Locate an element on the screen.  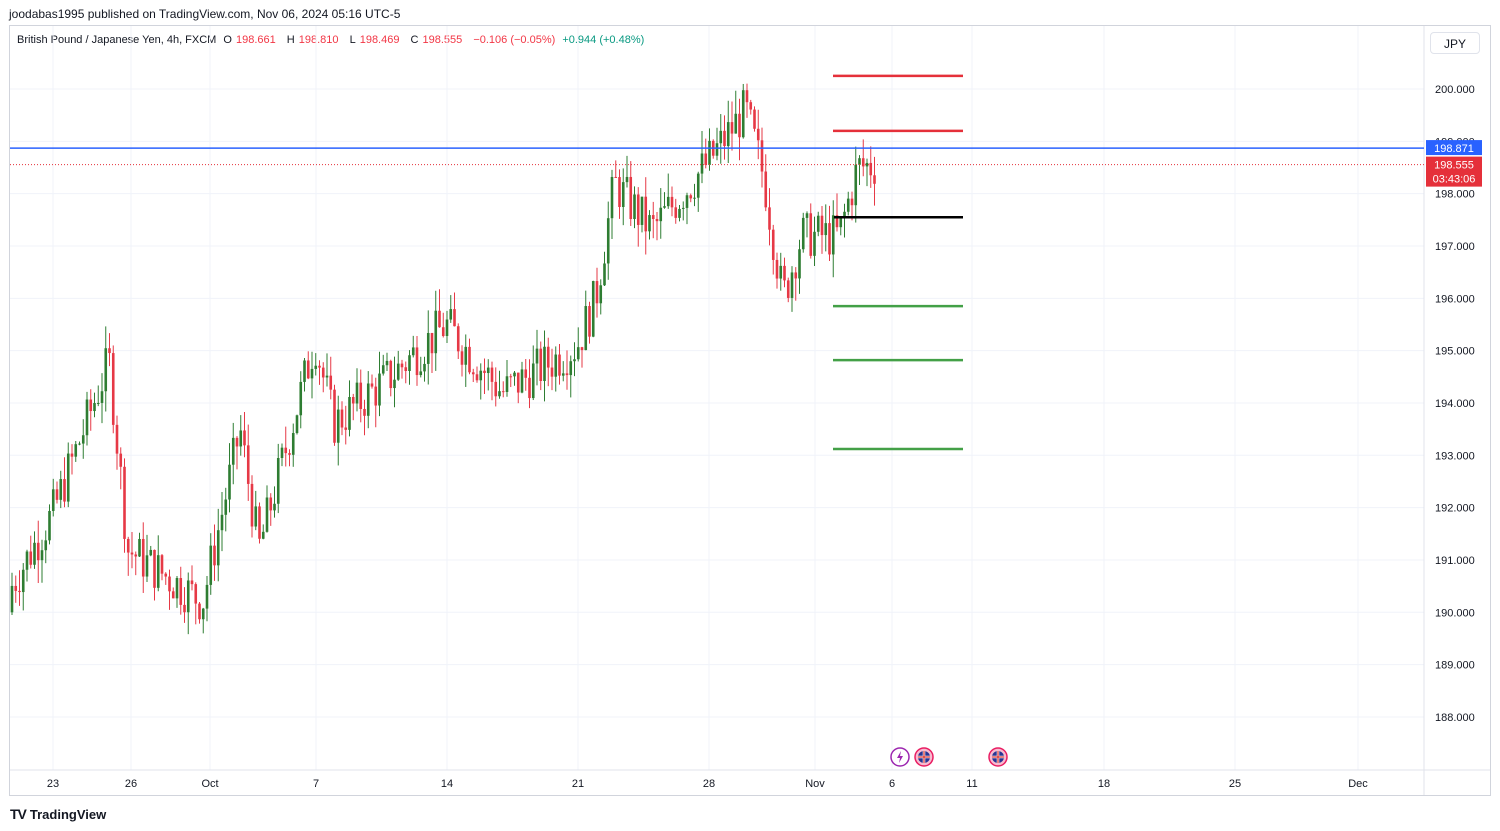
x-tick-label: 11 is located at coordinates (971, 784).